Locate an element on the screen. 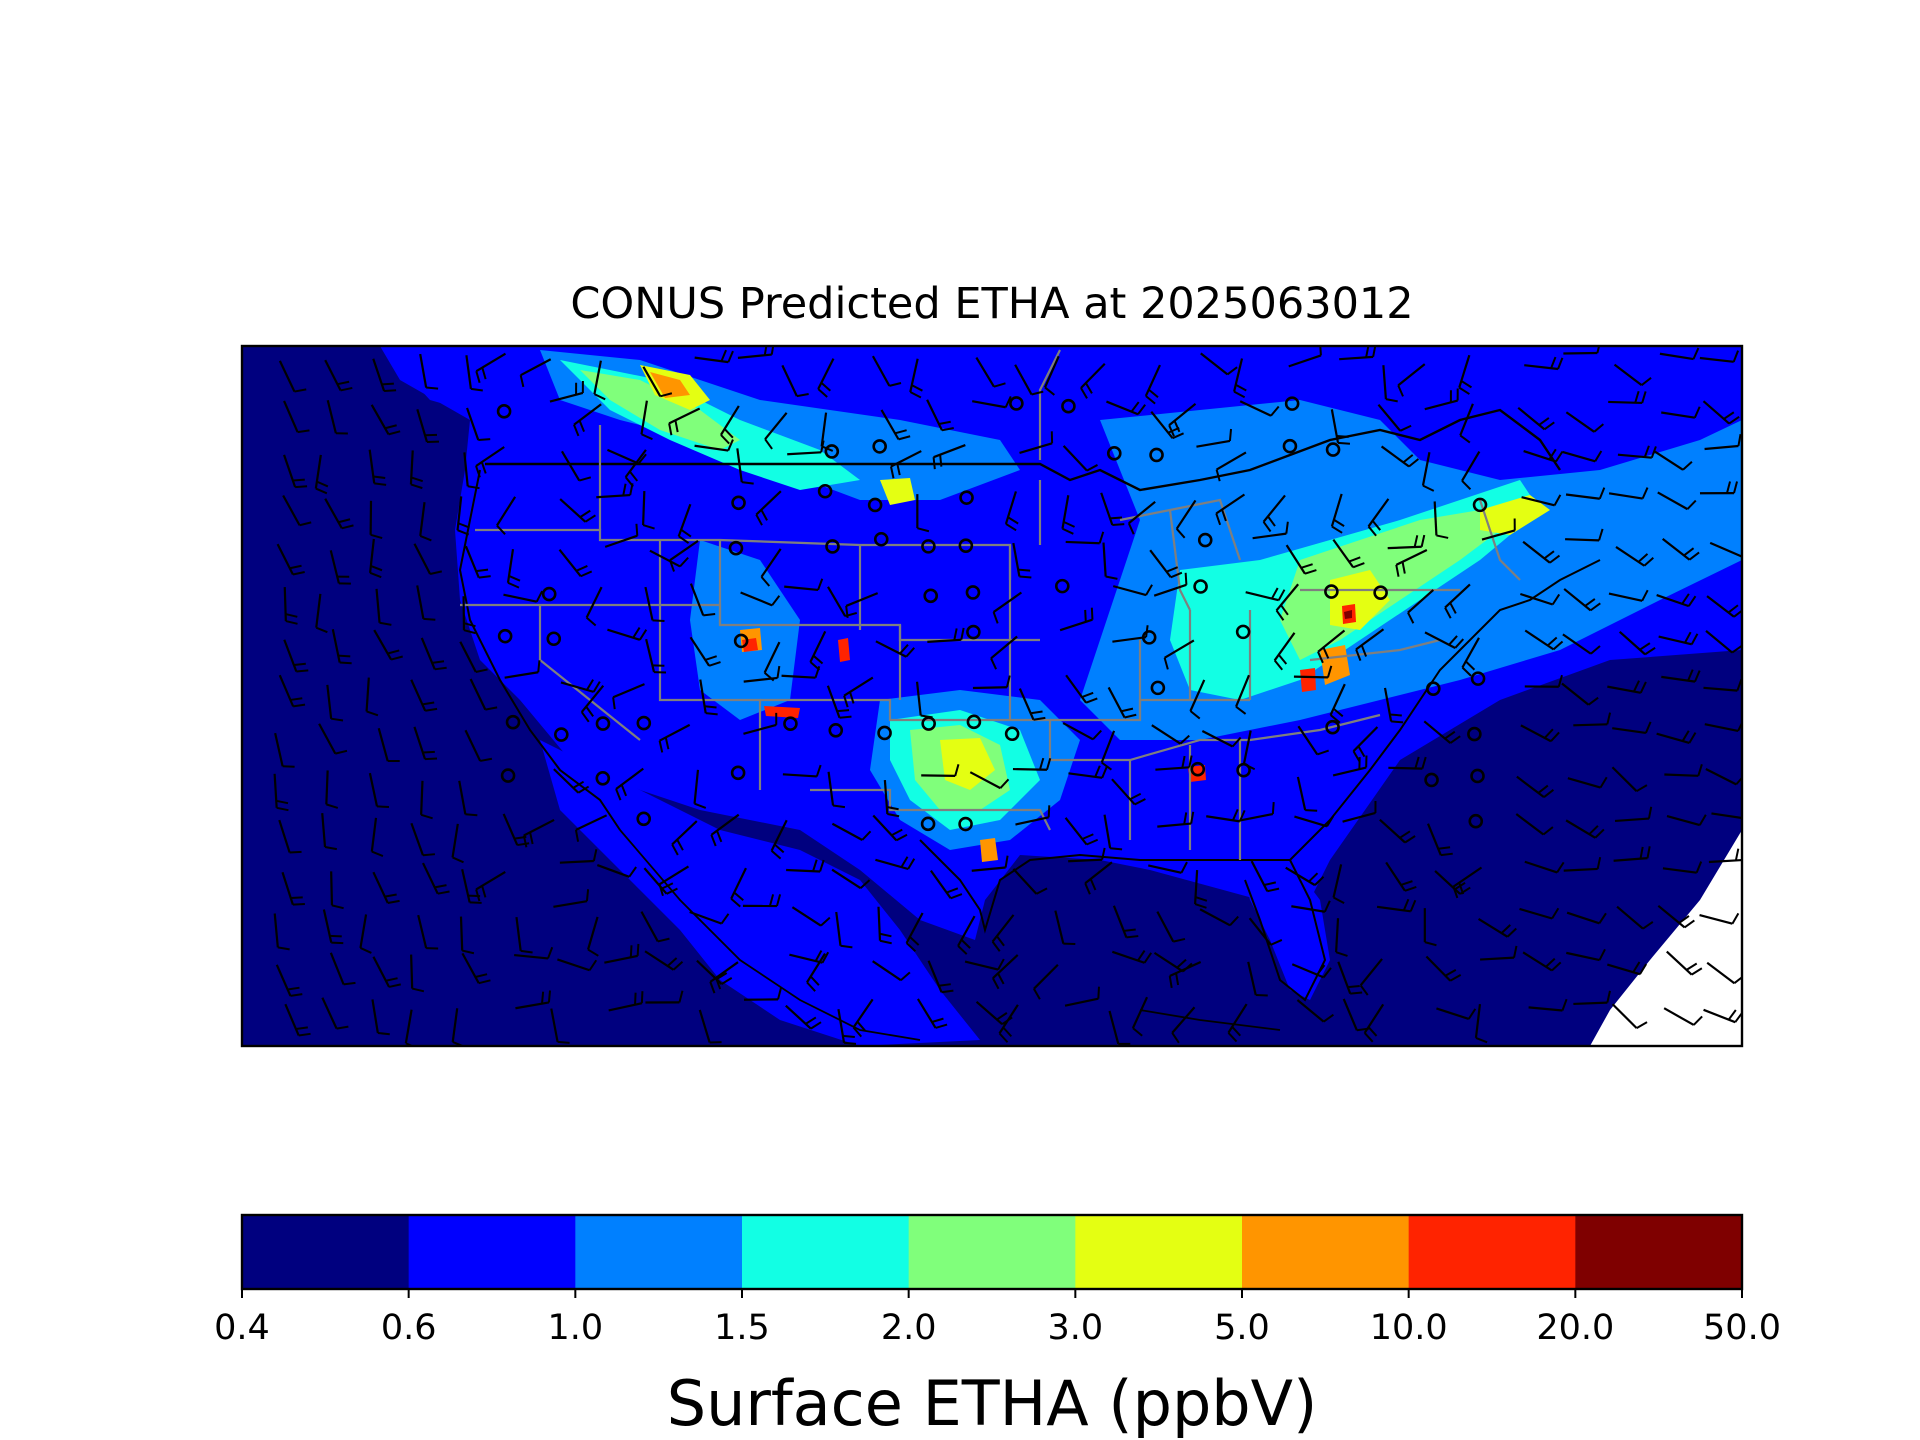 This screenshot has width=1920, height=1440. colorbar-tick-label: 1.0 is located at coordinates (575, 1328).